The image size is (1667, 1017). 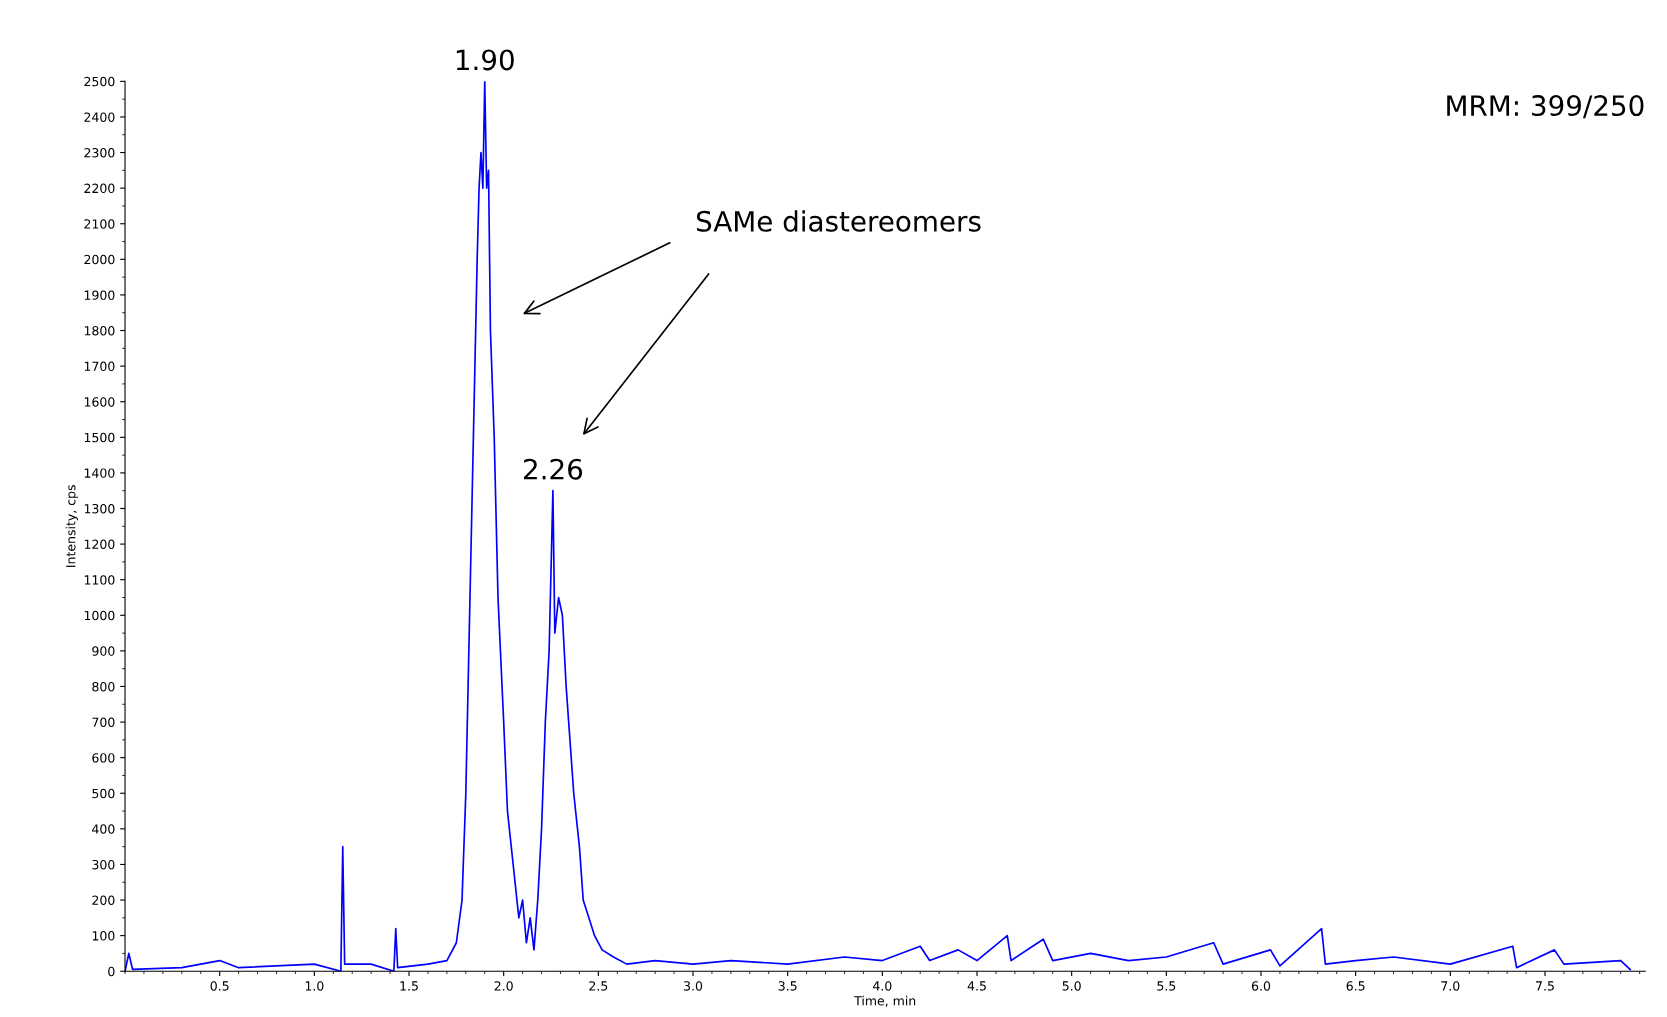 What do you see at coordinates (485, 60) in the screenshot?
I see `annotation: 1.90` at bounding box center [485, 60].